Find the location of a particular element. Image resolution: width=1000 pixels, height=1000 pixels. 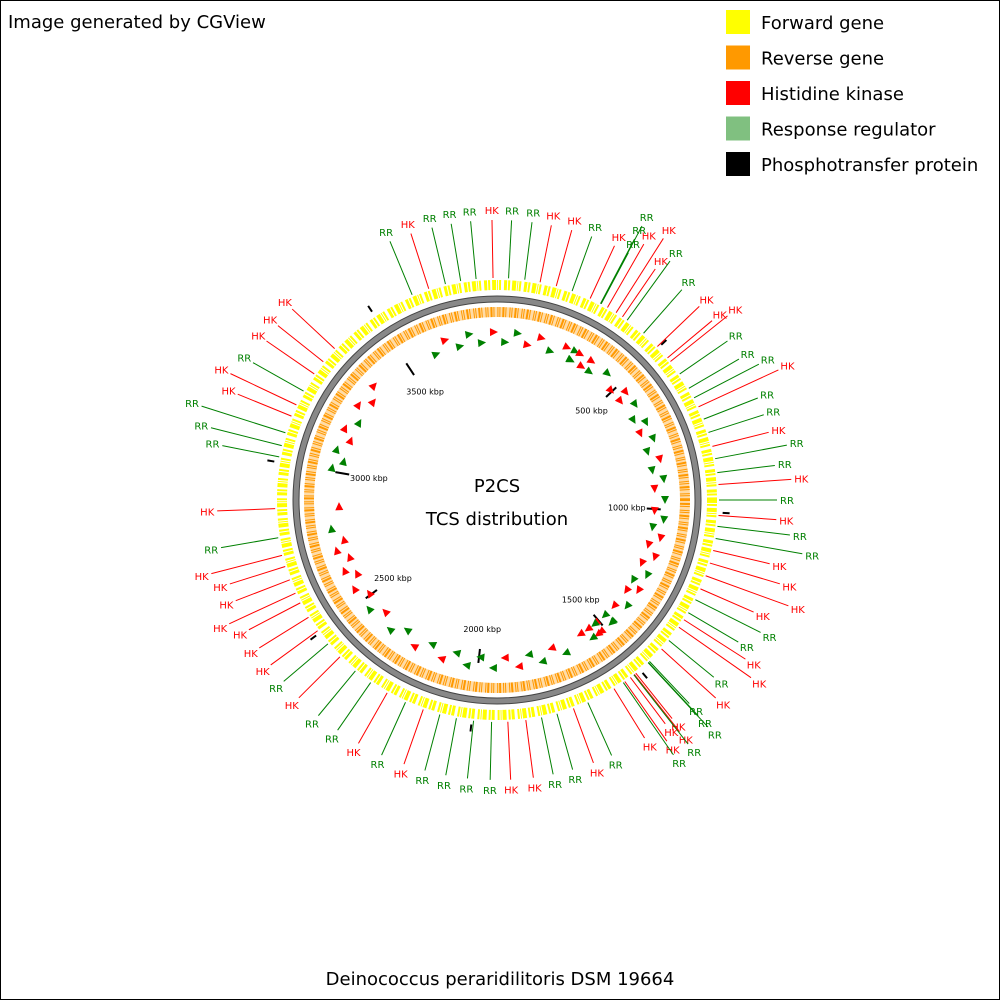

tick-label: 2500 kbp is located at coordinates (393, 578).